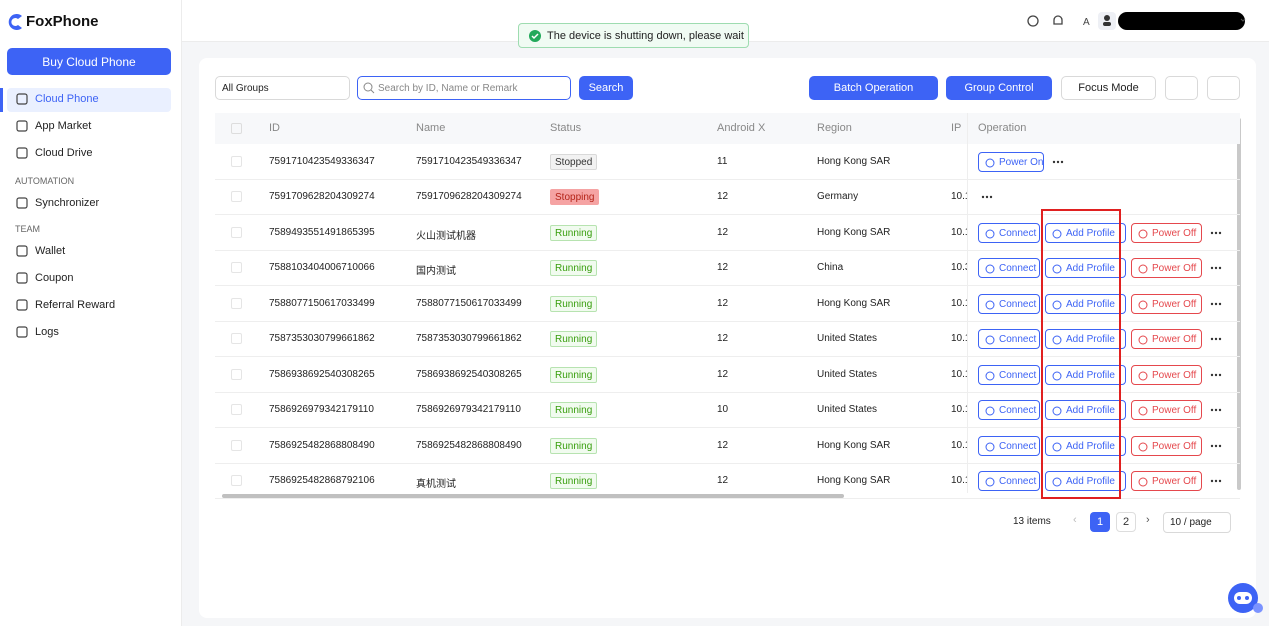 The width and height of the screenshot is (1269, 626). I want to click on page-size-text: 10 / page, so click(1191, 522).